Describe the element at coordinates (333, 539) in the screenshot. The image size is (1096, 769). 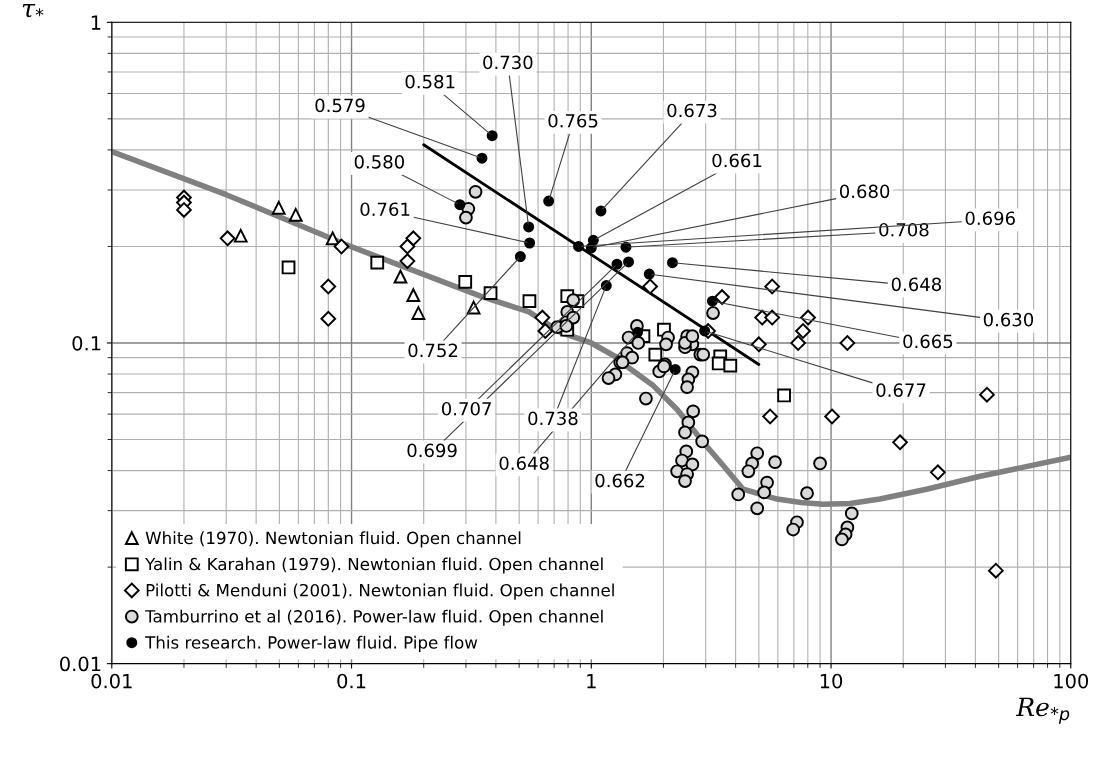
I see `legend-label: White (1970). Newtonian fluid. Open channel` at that location.